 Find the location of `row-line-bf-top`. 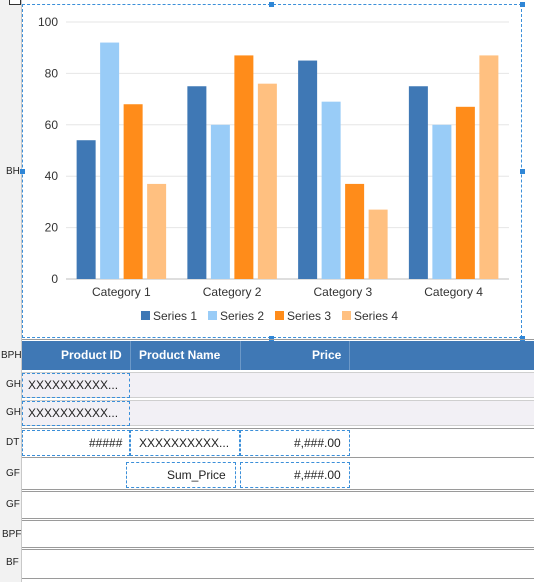

row-line-bf-top is located at coordinates (278, 549).